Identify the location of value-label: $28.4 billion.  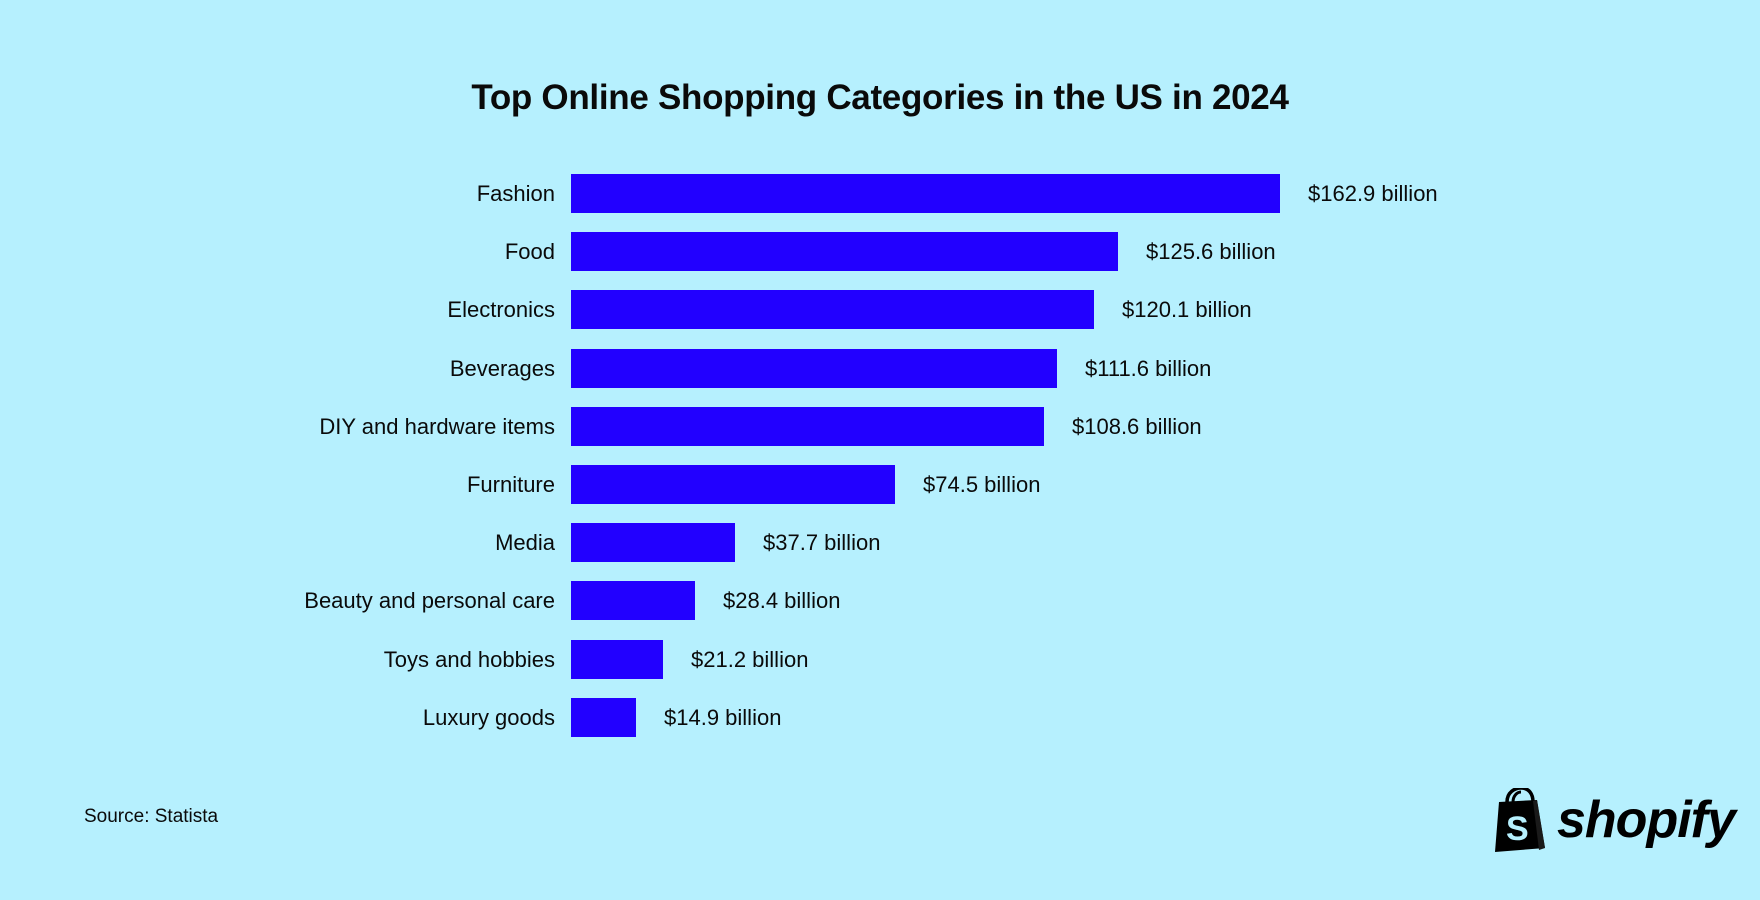
(782, 601).